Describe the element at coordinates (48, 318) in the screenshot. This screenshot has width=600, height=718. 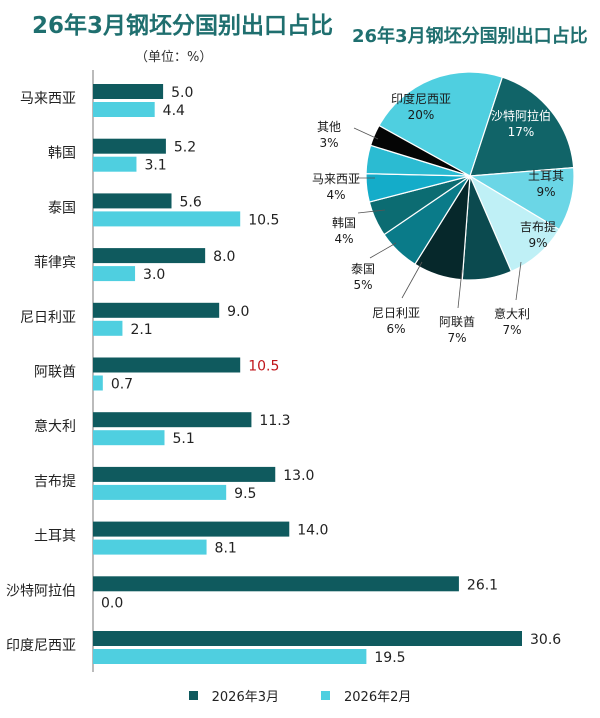
I see `category-label: 尼日利亚` at that location.